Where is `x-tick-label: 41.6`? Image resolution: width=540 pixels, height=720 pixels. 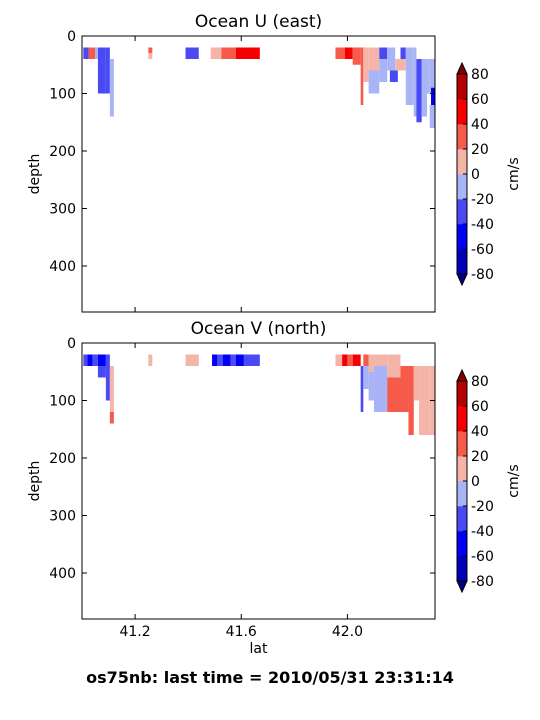 x-tick-label: 41.6 is located at coordinates (241, 632).